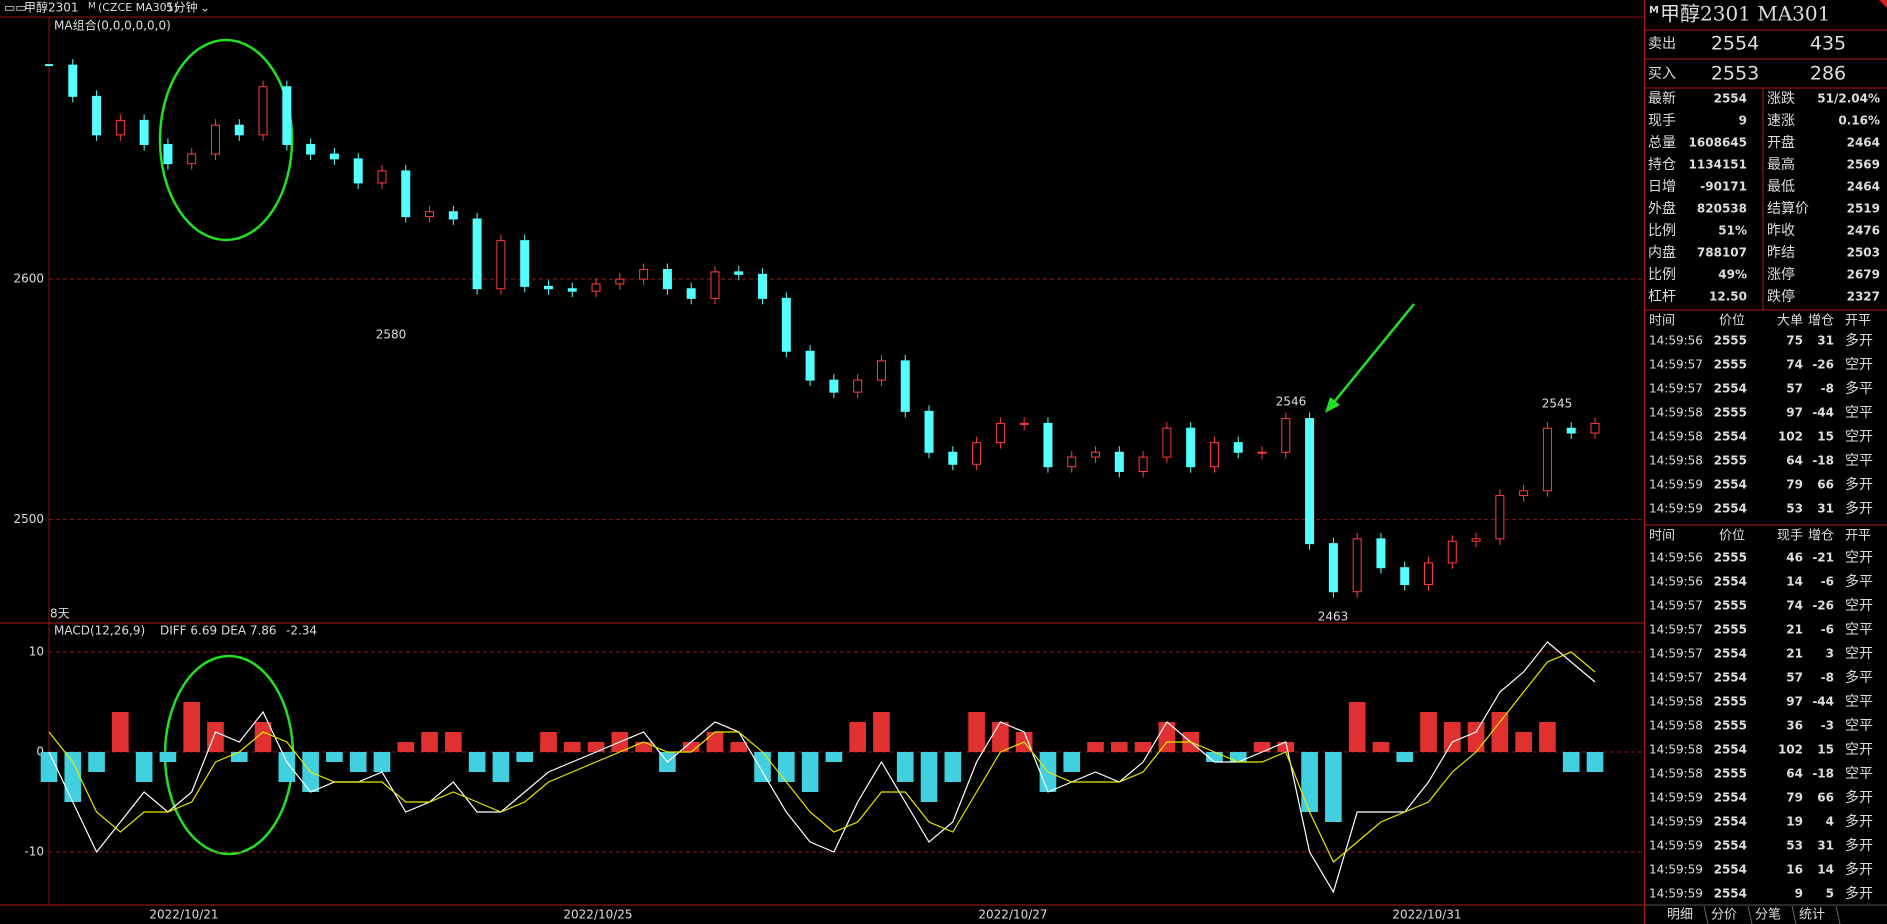 This screenshot has width=1887, height=924. What do you see at coordinates (15, 8) in the screenshot?
I see `window-icon: ▭▭` at bounding box center [15, 8].